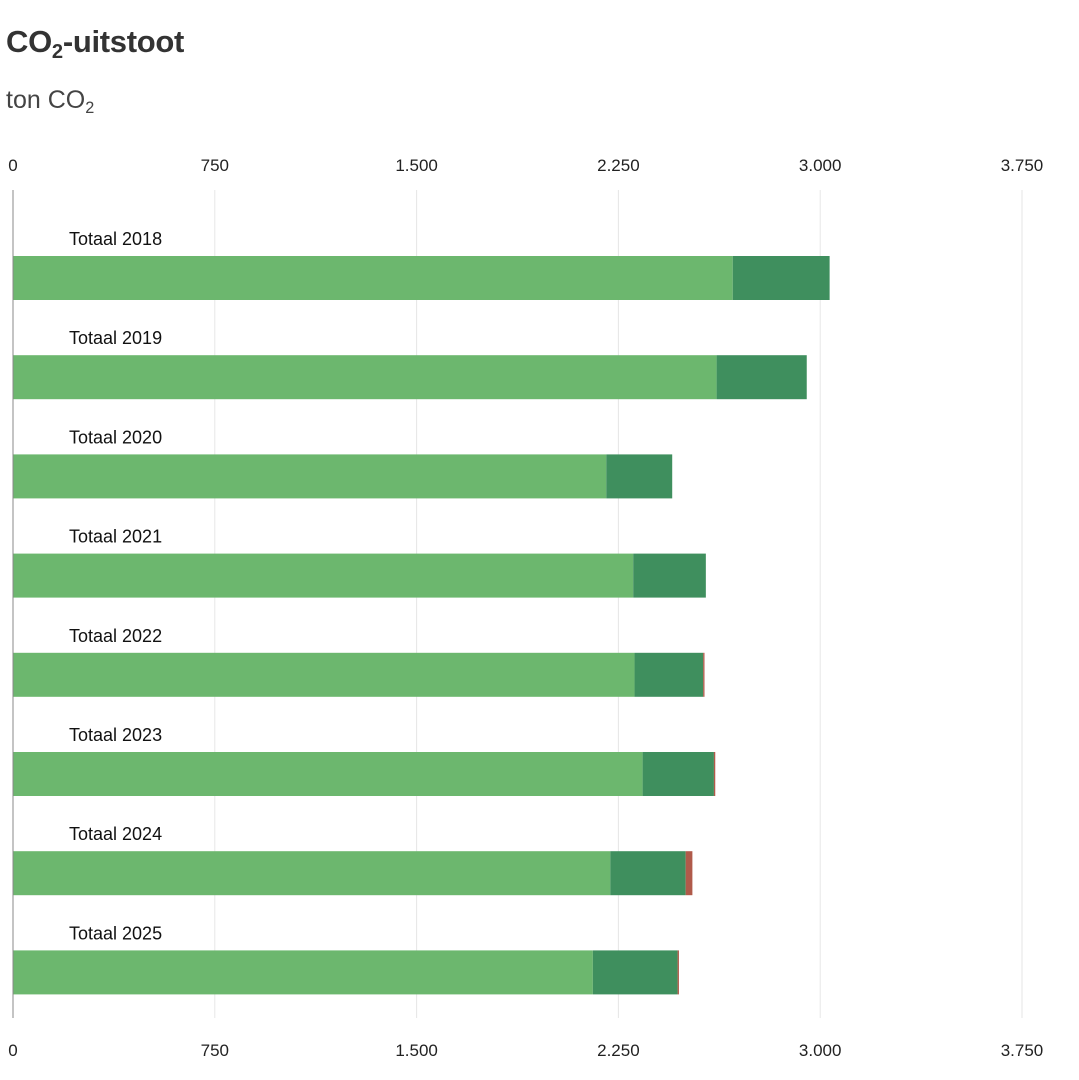 This screenshot has width=1079, height=1080. What do you see at coordinates (115, 834) in the screenshot?
I see `category-label: Totaal 2024` at bounding box center [115, 834].